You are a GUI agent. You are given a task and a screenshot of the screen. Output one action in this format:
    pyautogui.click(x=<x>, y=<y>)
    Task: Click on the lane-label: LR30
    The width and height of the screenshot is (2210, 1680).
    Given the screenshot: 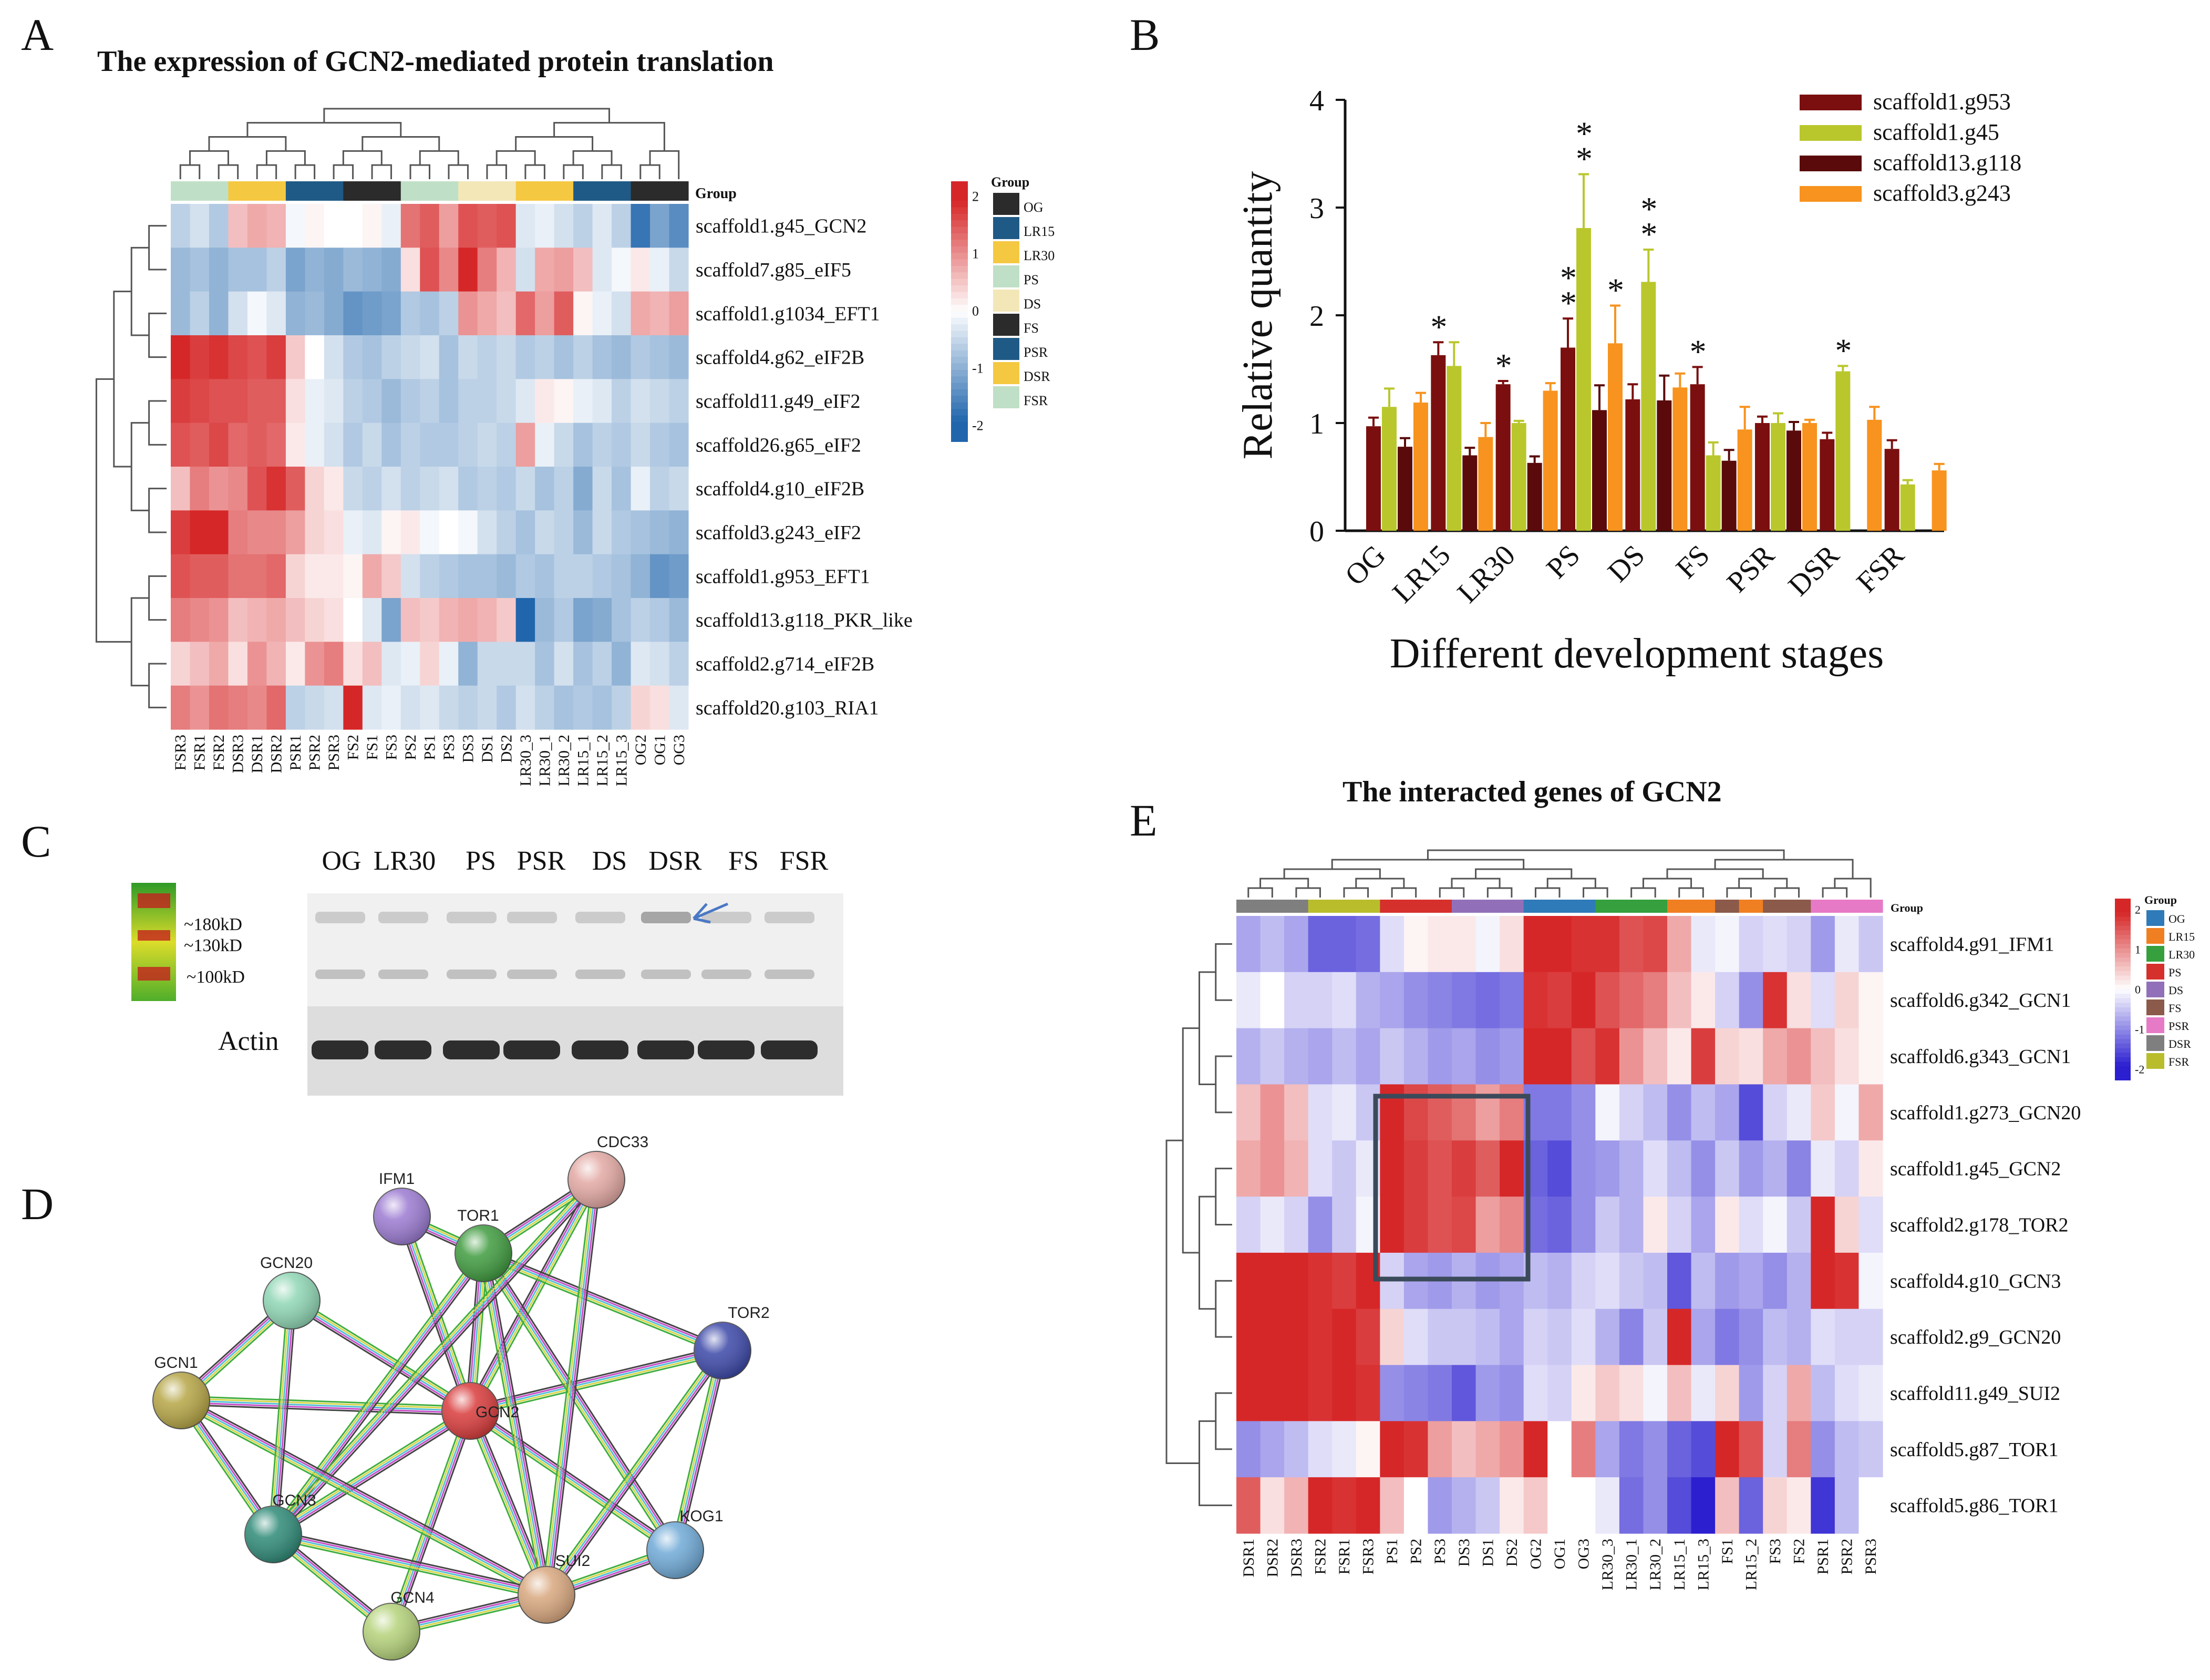 What is the action you would take?
    pyautogui.click(x=405, y=861)
    